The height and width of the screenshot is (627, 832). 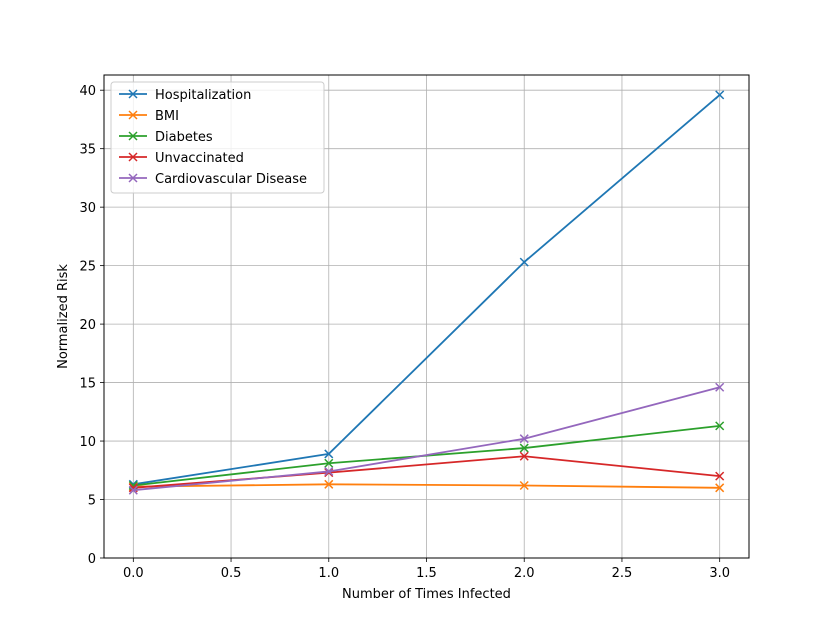 What do you see at coordinates (63, 316) in the screenshot?
I see `y-axis-title: Normalized Risk` at bounding box center [63, 316].